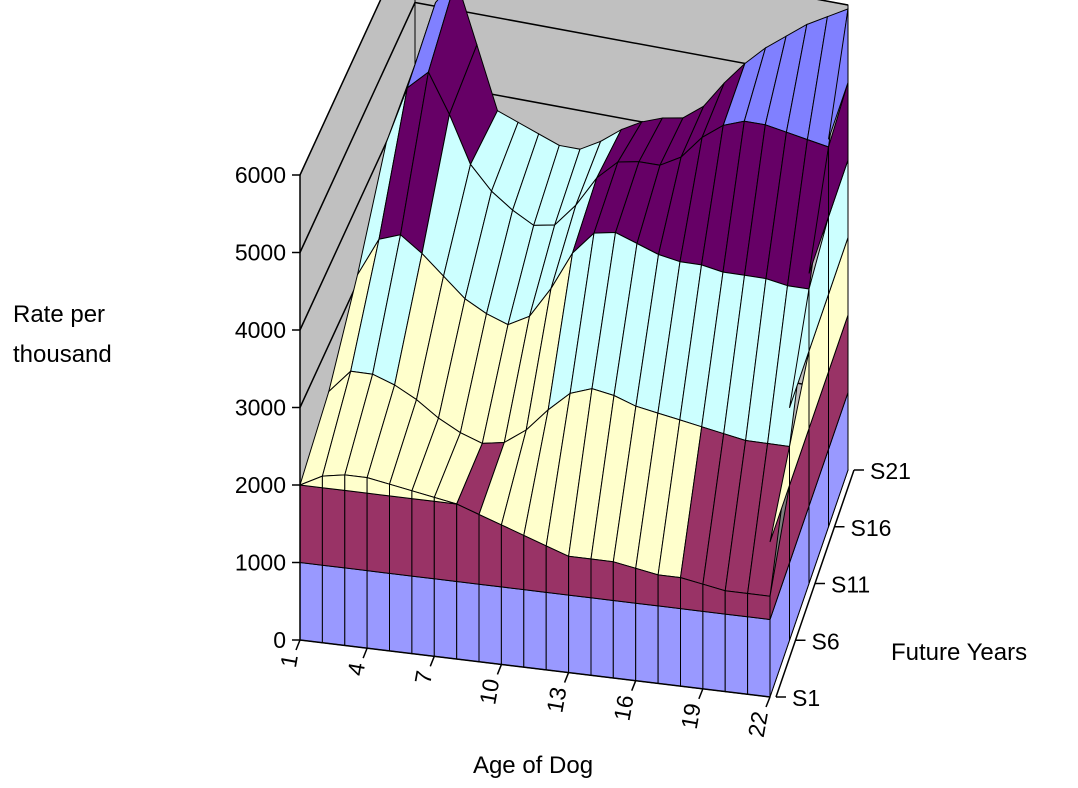 The height and width of the screenshot is (788, 1078). What do you see at coordinates (624, 708) in the screenshot?
I see `x-tick-label: 16` at bounding box center [624, 708].